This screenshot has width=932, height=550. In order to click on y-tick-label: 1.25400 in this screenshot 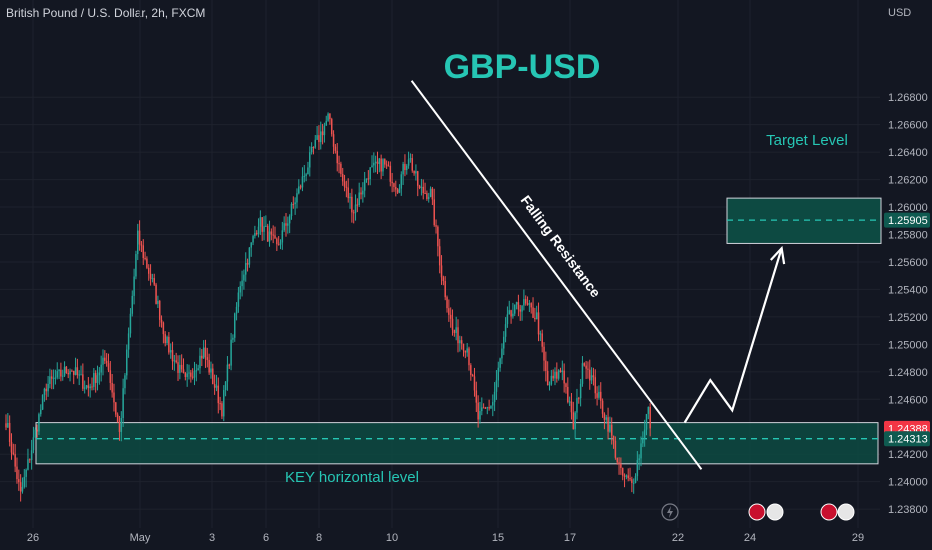, I will do `click(908, 290)`.